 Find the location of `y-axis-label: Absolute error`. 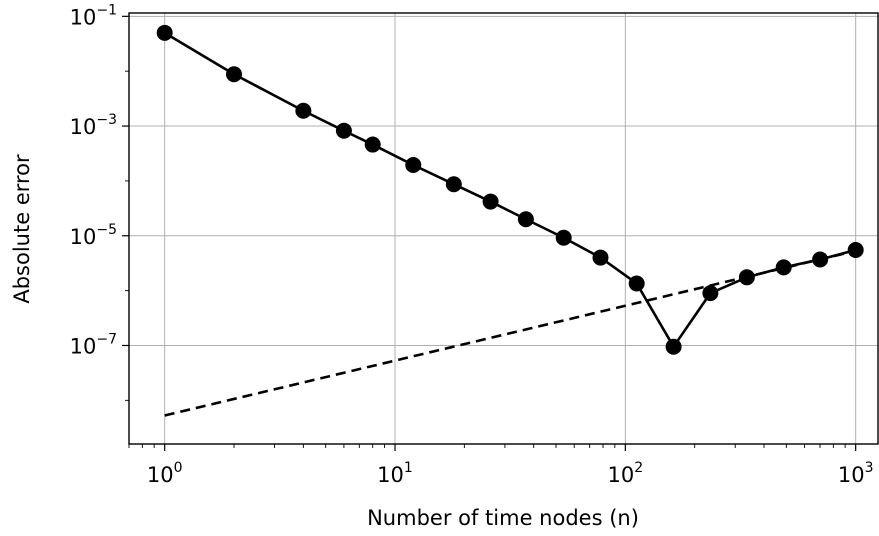

y-axis-label: Absolute error is located at coordinates (22, 229).